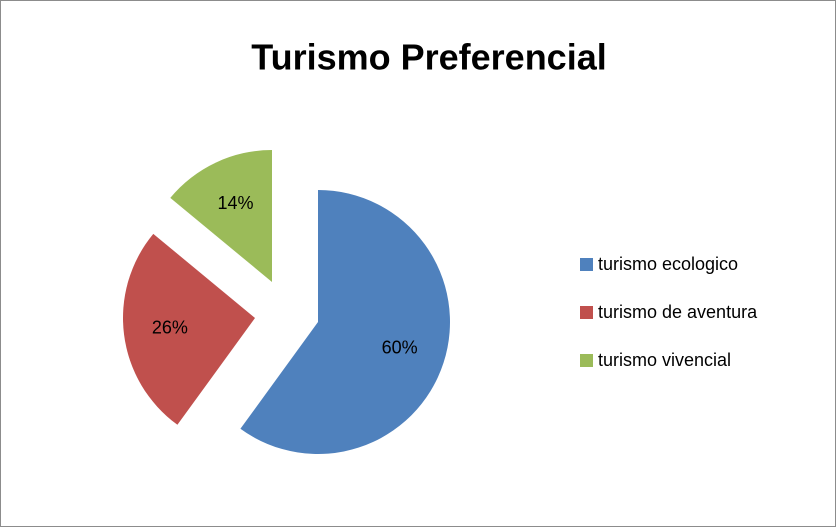 The height and width of the screenshot is (528, 837). I want to click on data-label: 26%, so click(170, 328).